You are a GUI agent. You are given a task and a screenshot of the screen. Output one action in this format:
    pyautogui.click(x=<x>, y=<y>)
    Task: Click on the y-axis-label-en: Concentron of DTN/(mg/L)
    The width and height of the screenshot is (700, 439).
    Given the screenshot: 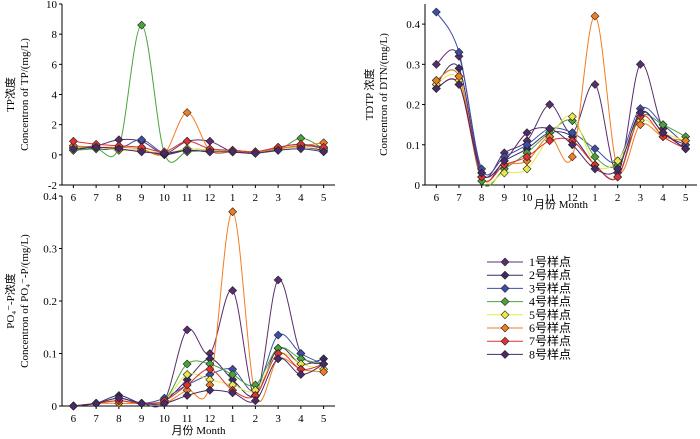 What is the action you would take?
    pyautogui.click(x=384, y=94)
    